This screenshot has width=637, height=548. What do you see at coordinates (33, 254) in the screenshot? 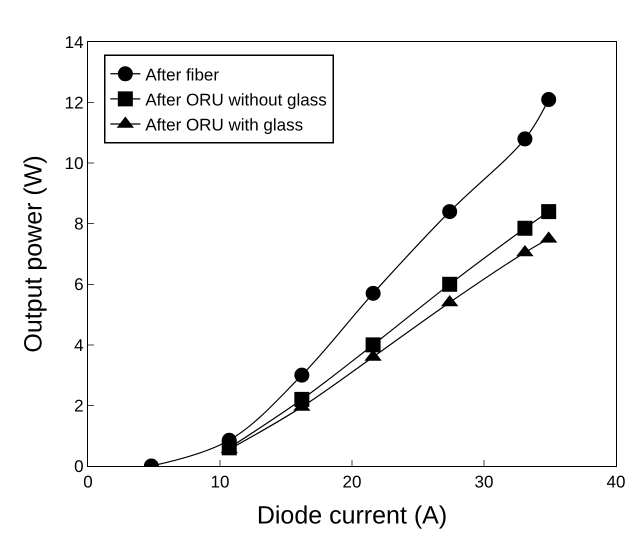
I see `y-axis-title: Output power (W)` at bounding box center [33, 254].